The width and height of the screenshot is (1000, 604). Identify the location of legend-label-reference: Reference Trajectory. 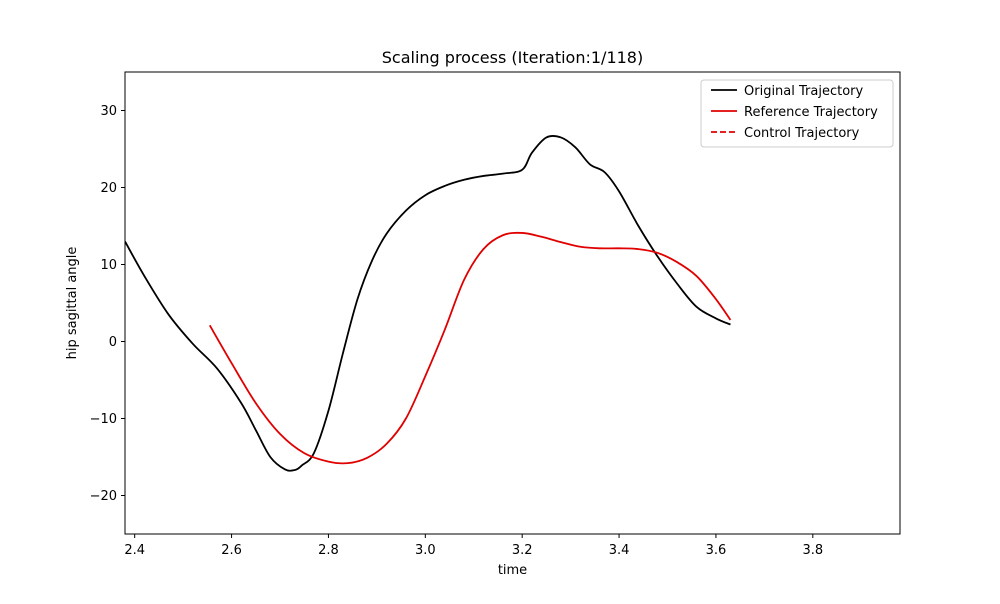
(811, 112).